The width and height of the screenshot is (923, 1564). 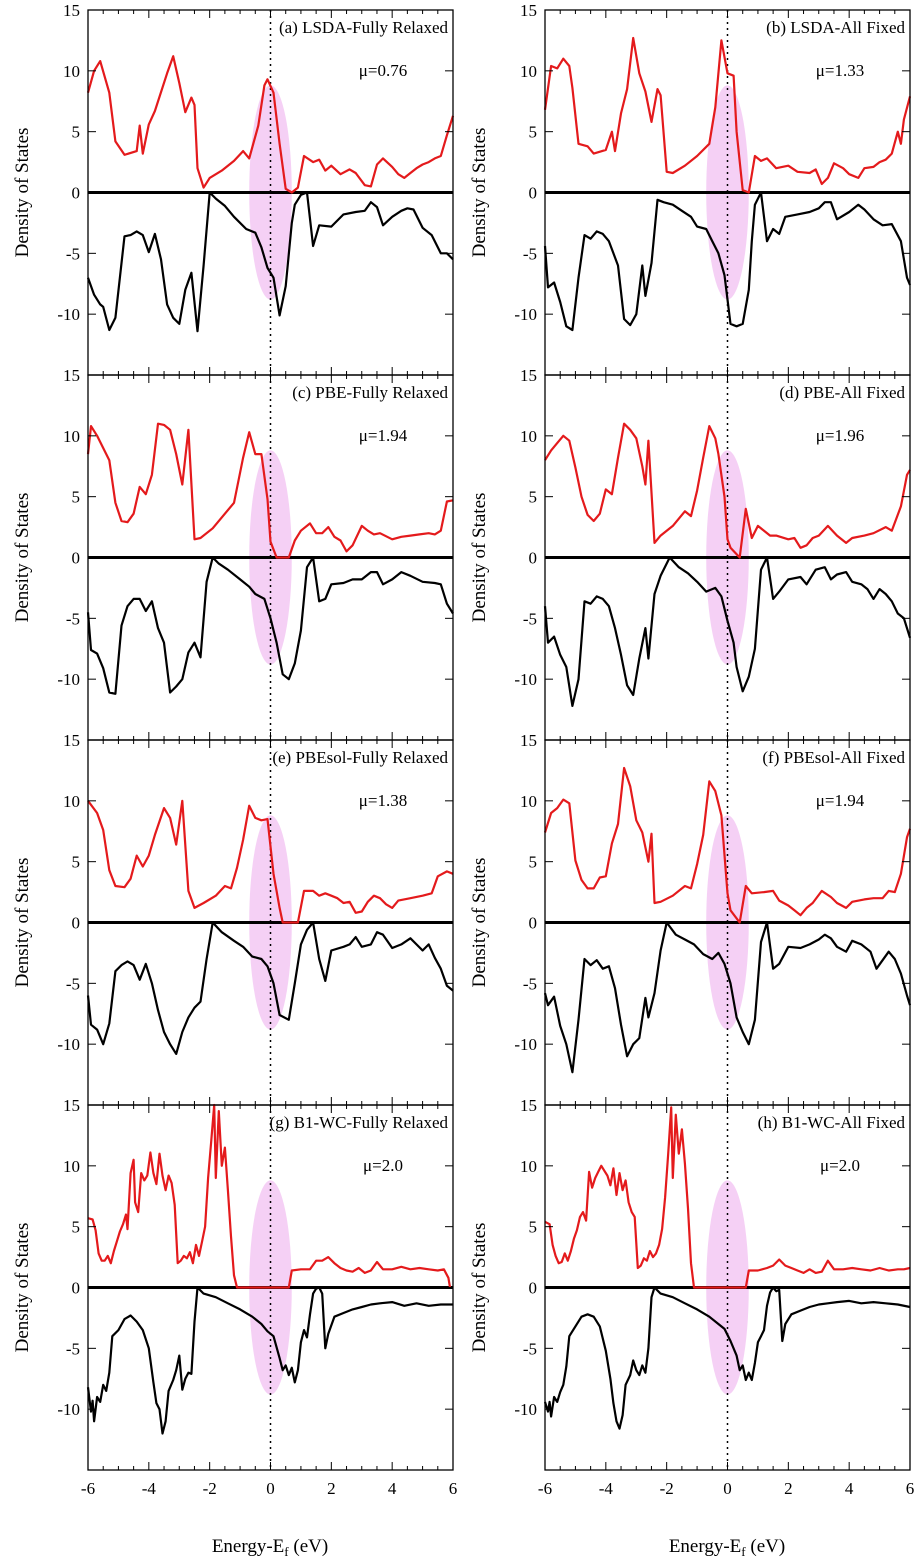 What do you see at coordinates (833, 757) in the screenshot?
I see `panel-title: (f) PBEsol-All Fixed` at bounding box center [833, 757].